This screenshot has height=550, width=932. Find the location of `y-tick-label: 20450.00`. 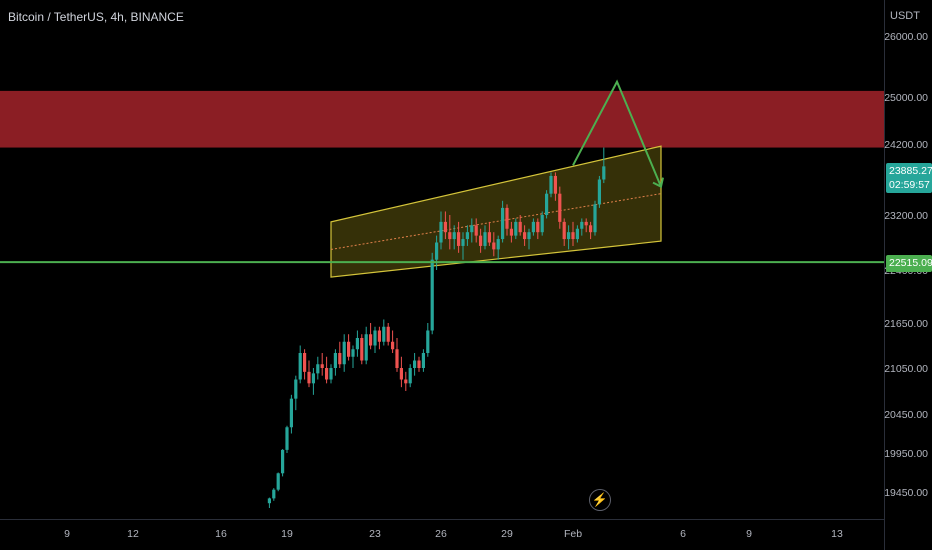

y-tick-label: 20450.00 is located at coordinates (906, 415).